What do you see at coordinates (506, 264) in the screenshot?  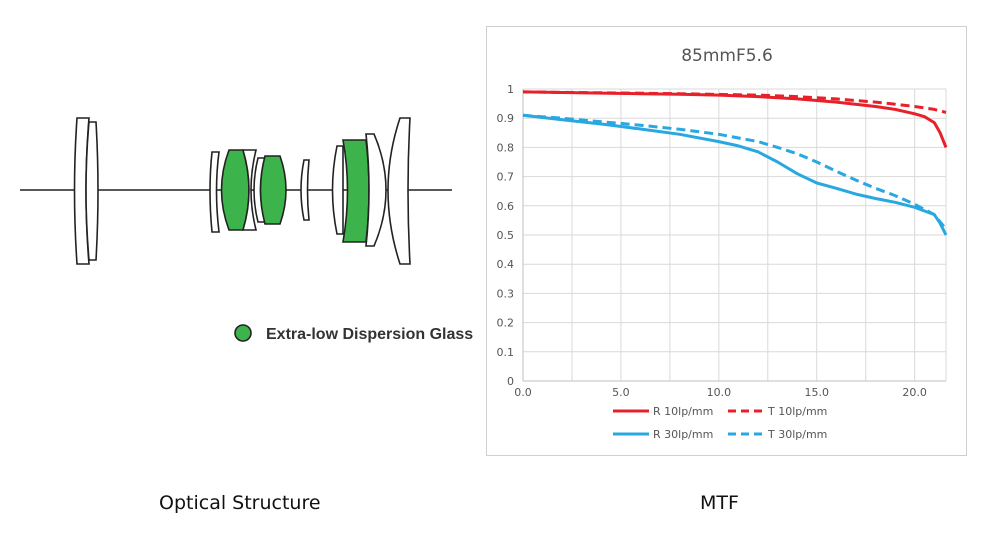 I see `y-tick-label: 0.4` at bounding box center [506, 264].